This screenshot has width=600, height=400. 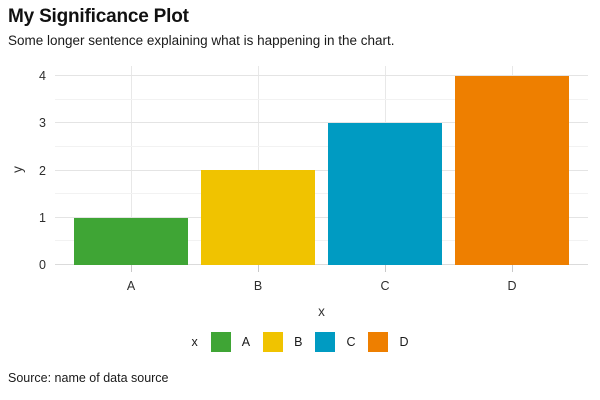 I want to click on bar-A, so click(x=131, y=241).